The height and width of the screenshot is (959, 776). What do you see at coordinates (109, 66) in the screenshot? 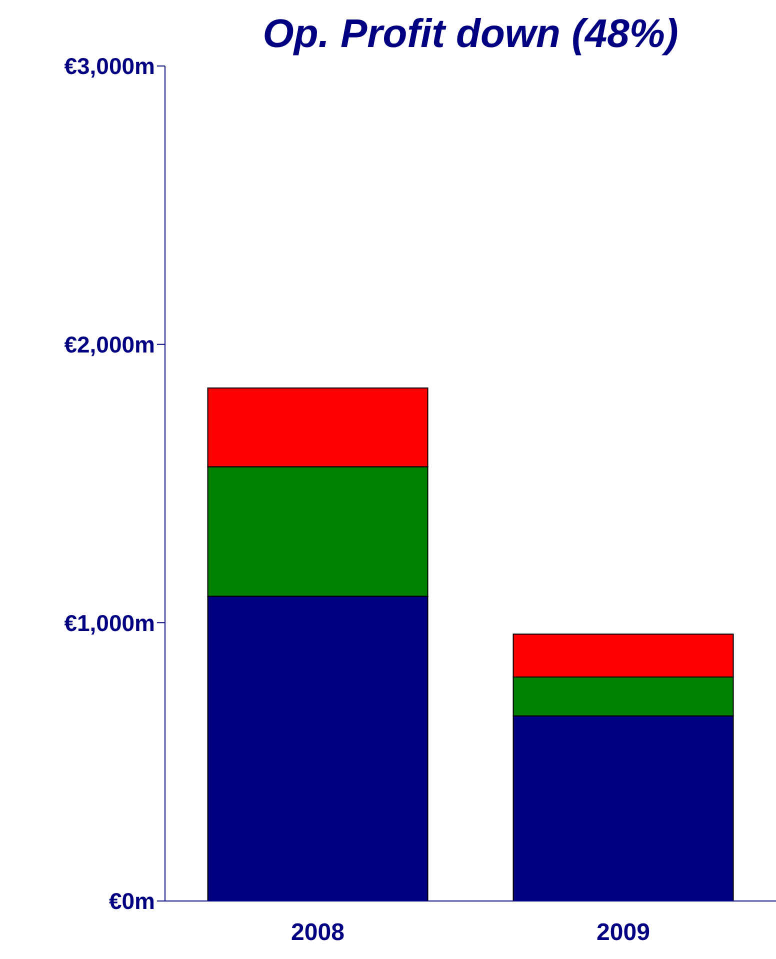
I see `y-tick-label: €3,000m` at bounding box center [109, 66].